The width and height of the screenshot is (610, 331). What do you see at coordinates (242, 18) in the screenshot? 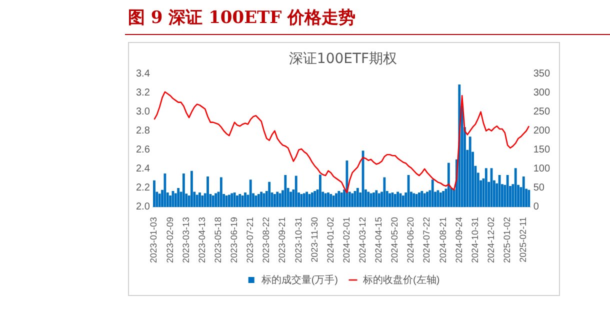
I see `chart-title: 图 9 深证 100ETF 价格走势` at bounding box center [242, 18].